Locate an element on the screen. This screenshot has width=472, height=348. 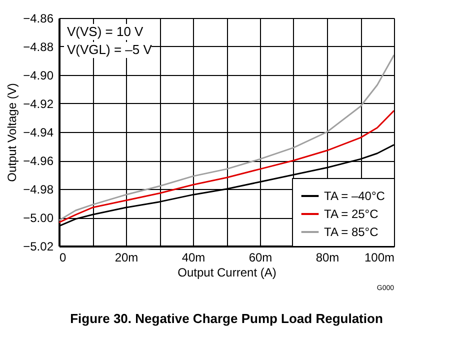
y-tick-label: −5.02 is located at coordinates (38, 247).